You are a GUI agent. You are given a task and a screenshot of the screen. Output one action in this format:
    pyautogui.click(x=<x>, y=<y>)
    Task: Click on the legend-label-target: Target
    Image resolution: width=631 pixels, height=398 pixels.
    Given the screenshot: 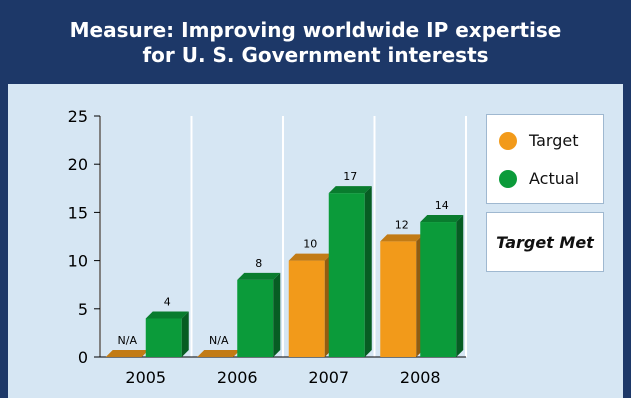 What is the action you would take?
    pyautogui.click(x=554, y=140)
    